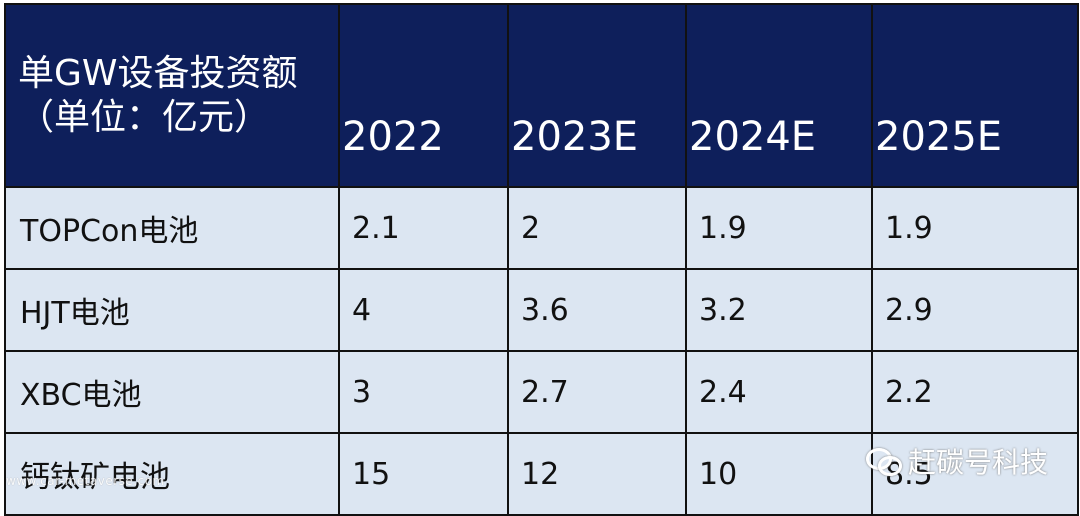 The height and width of the screenshot is (516, 1080). Describe the element at coordinates (779, 95) in the screenshot. I see `year-header: 2024E` at that location.